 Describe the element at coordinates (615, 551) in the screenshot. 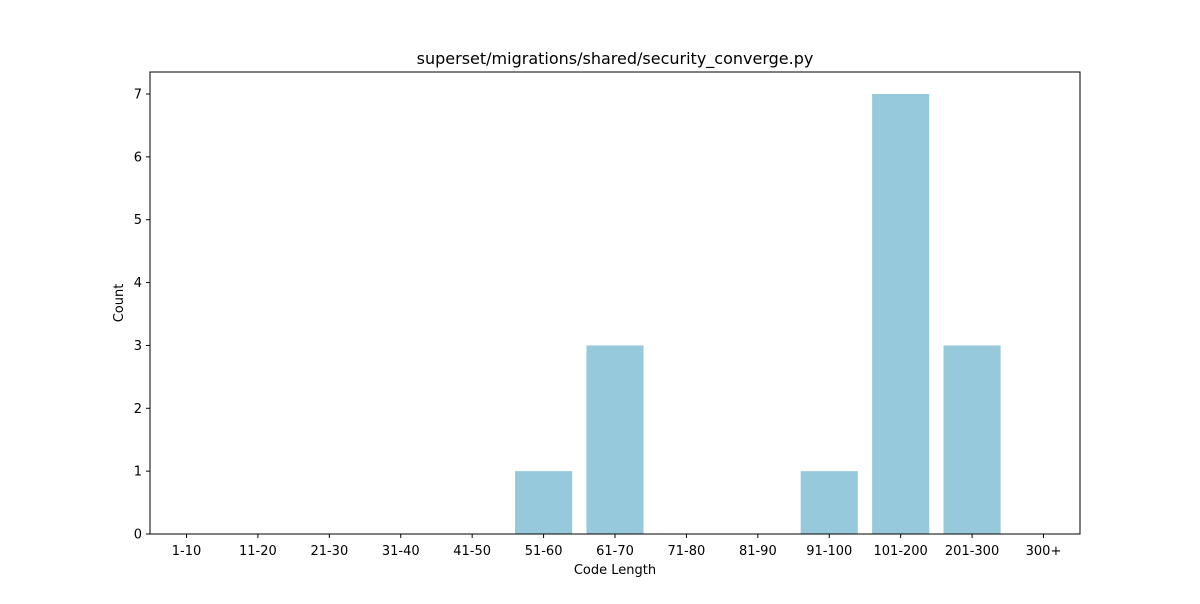

I see `x-tick-label: 61-70` at that location.